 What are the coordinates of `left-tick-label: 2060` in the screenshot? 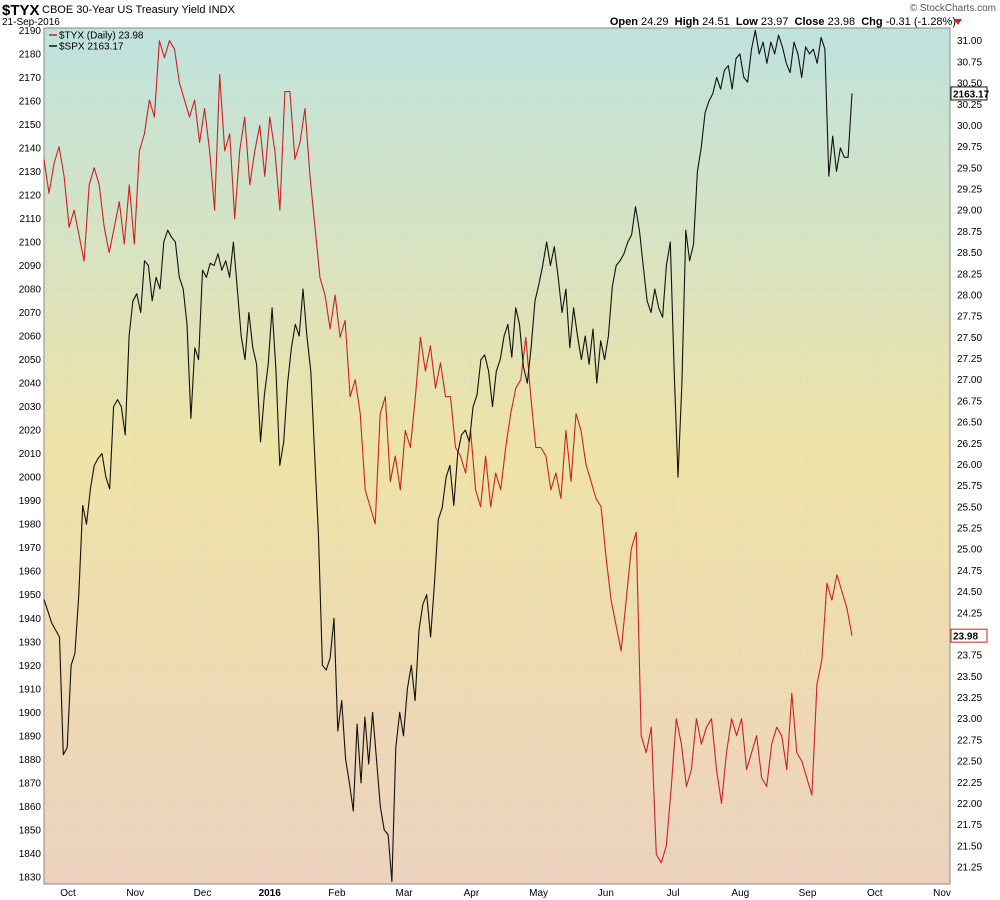 It's located at (30, 337).